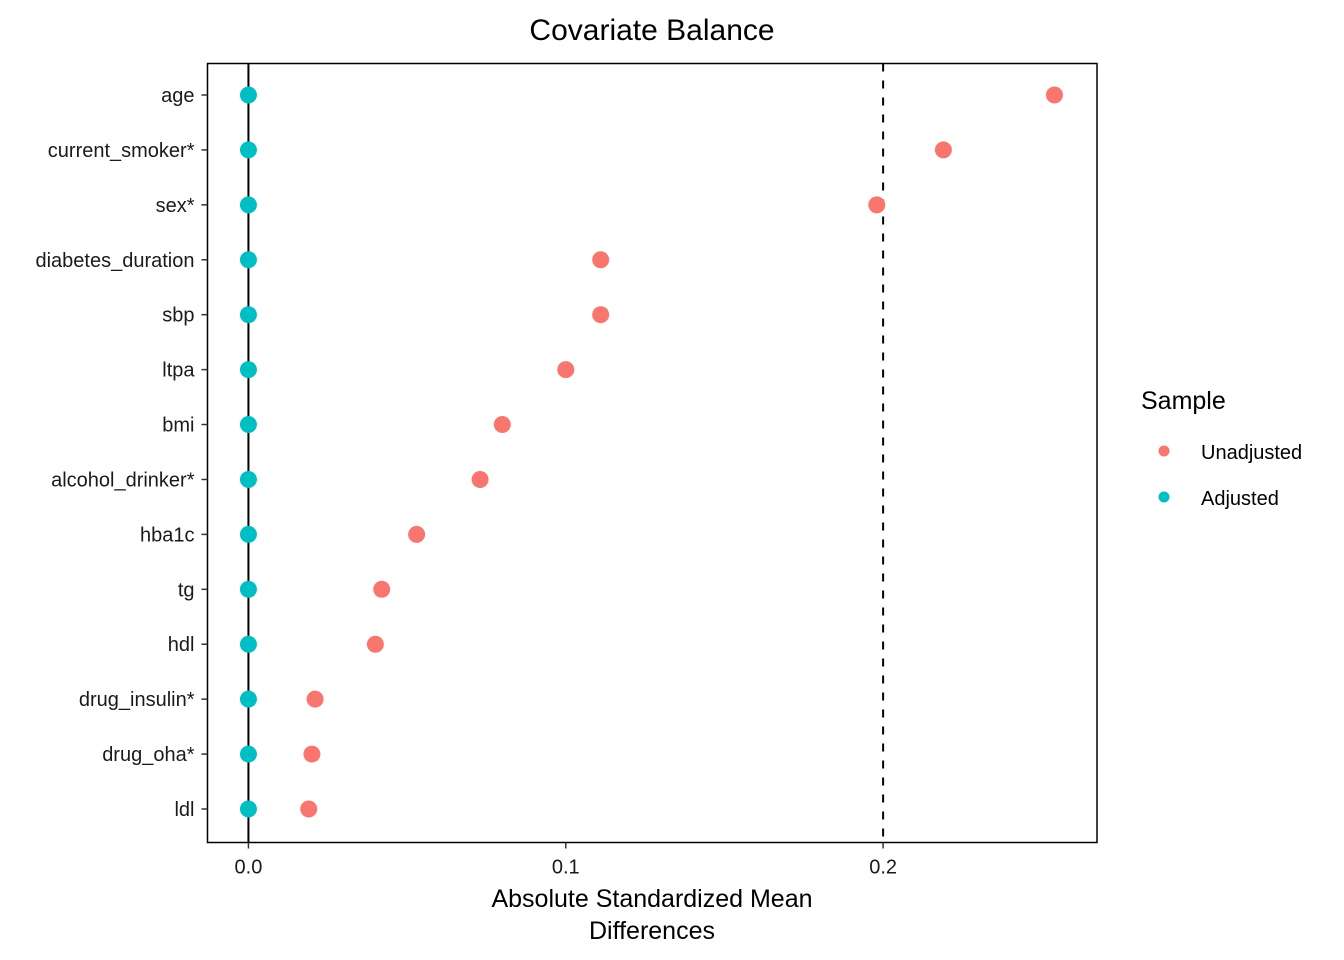  Describe the element at coordinates (177, 96) in the screenshot. I see `y-tick-label: age` at that location.